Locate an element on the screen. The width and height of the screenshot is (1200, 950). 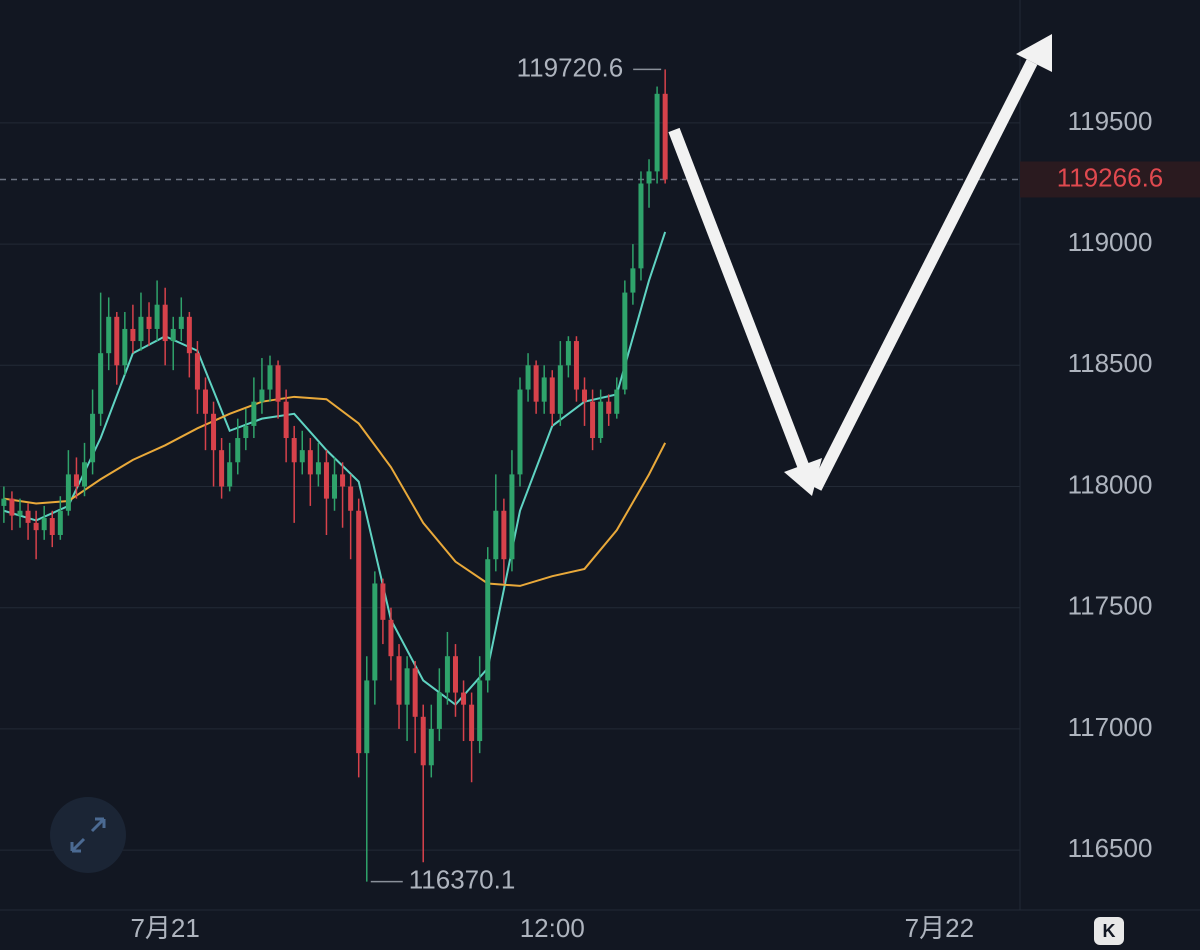
y-tick-label: 118500 is located at coordinates (1110, 363).